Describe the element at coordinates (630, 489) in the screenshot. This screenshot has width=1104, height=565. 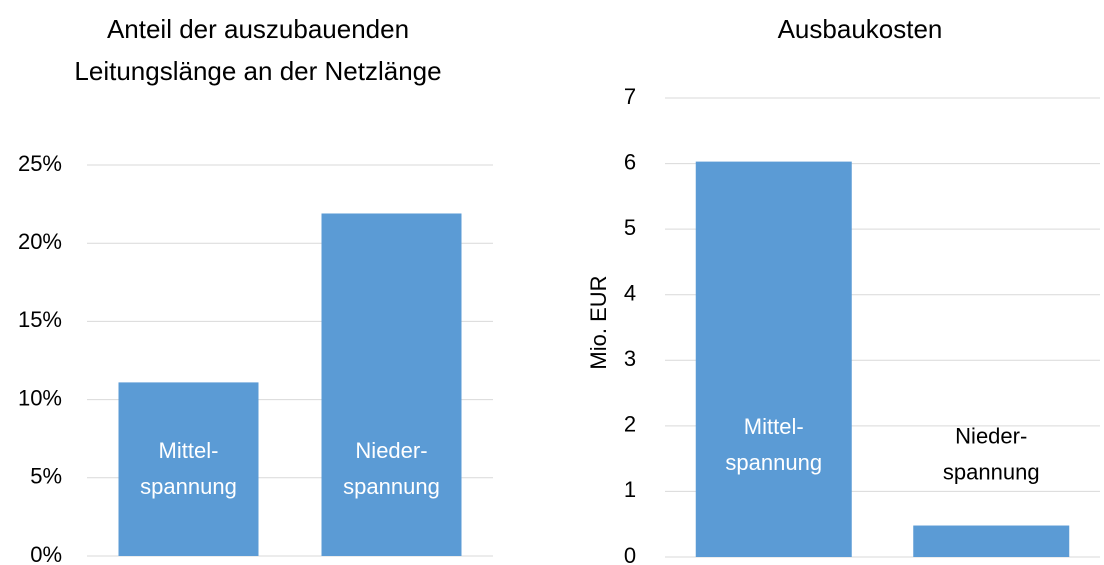
I see `y-tick-label: 1` at that location.